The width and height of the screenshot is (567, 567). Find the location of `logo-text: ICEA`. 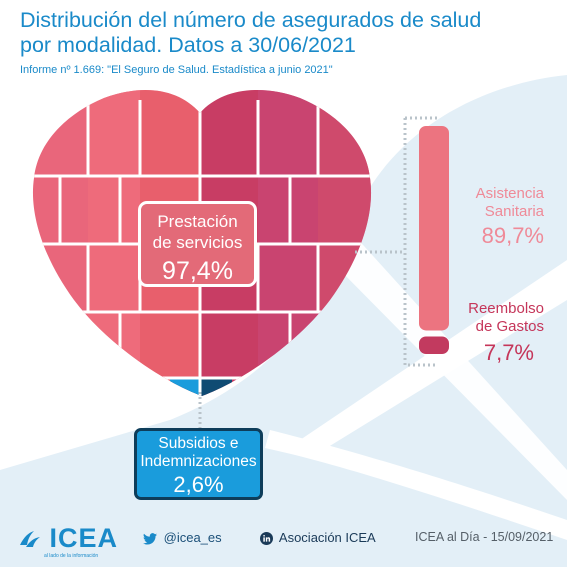

logo-text: ICEA is located at coordinates (83, 538).